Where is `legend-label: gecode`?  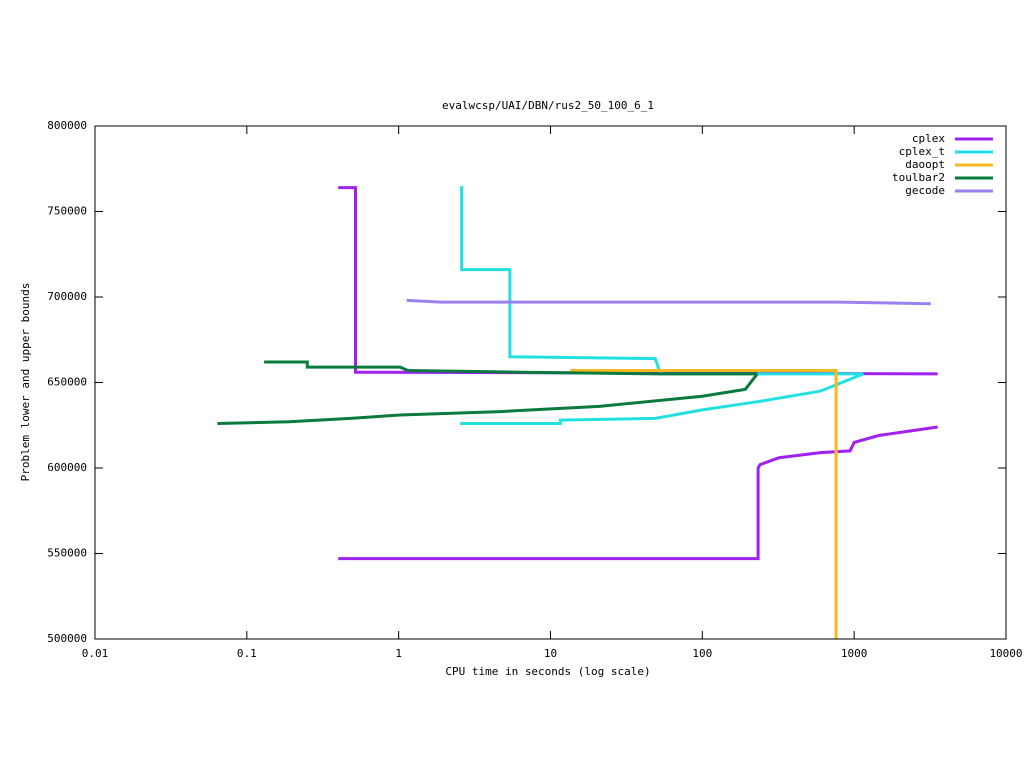 legend-label: gecode is located at coordinates (925, 190).